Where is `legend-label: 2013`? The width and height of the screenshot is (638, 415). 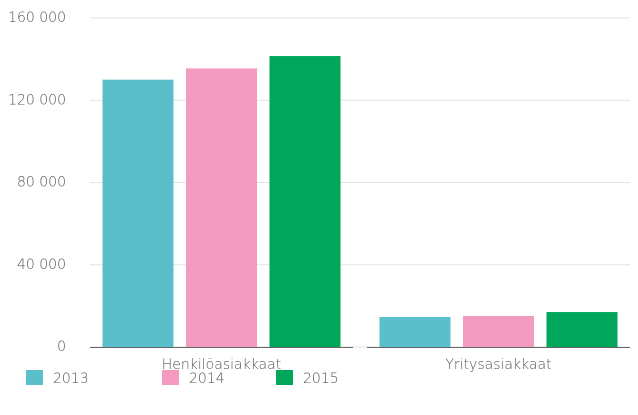 legend-label: 2013 is located at coordinates (71, 379).